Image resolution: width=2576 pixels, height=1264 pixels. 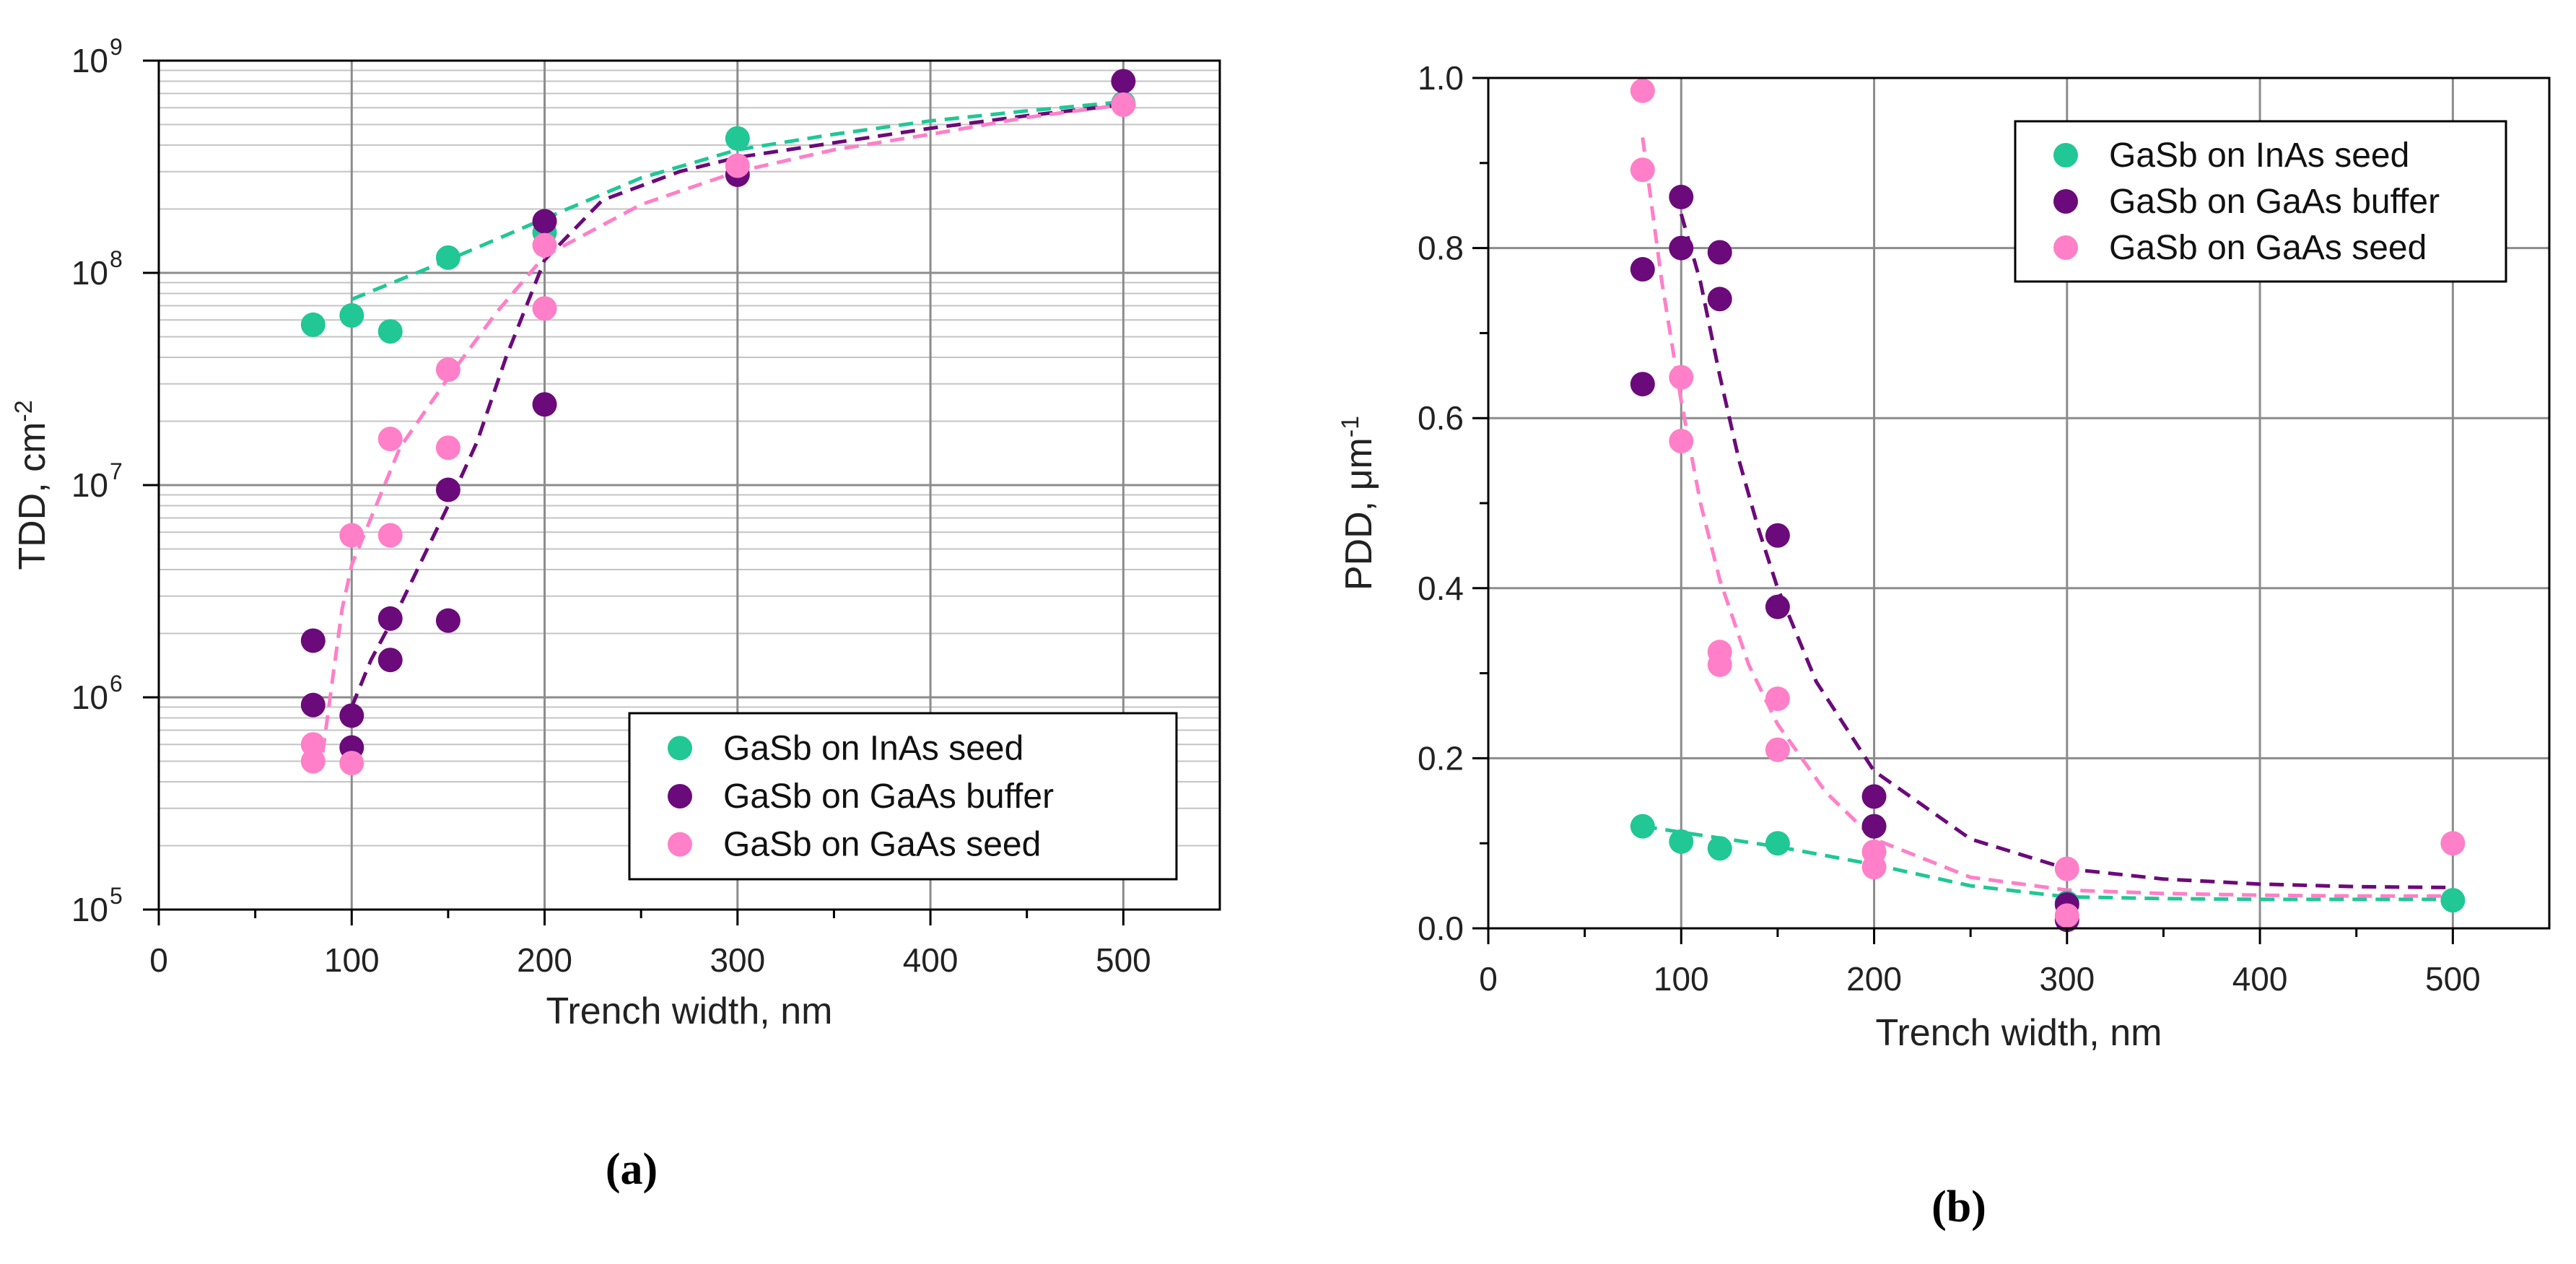 I want to click on y-tick-label: 0.8, so click(x=1441, y=249).